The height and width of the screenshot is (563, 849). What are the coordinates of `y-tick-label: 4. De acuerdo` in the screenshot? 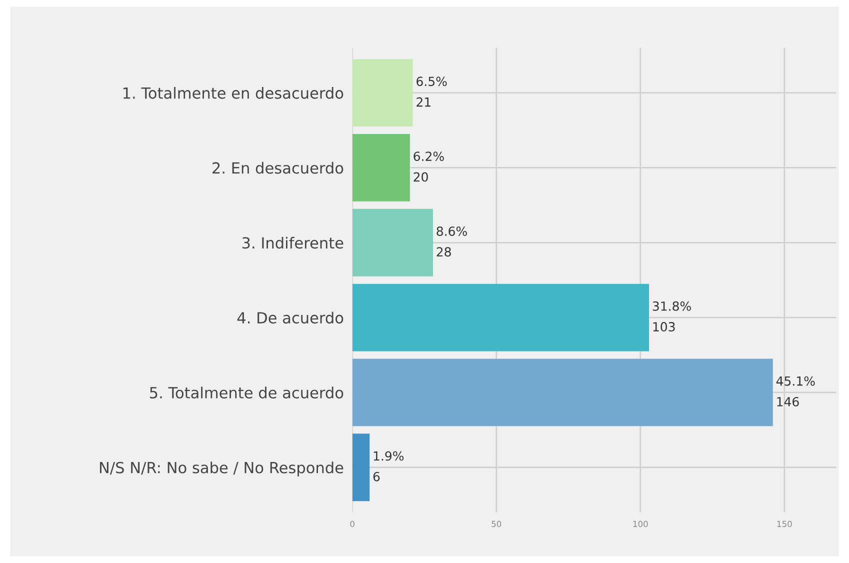 It's located at (290, 318).